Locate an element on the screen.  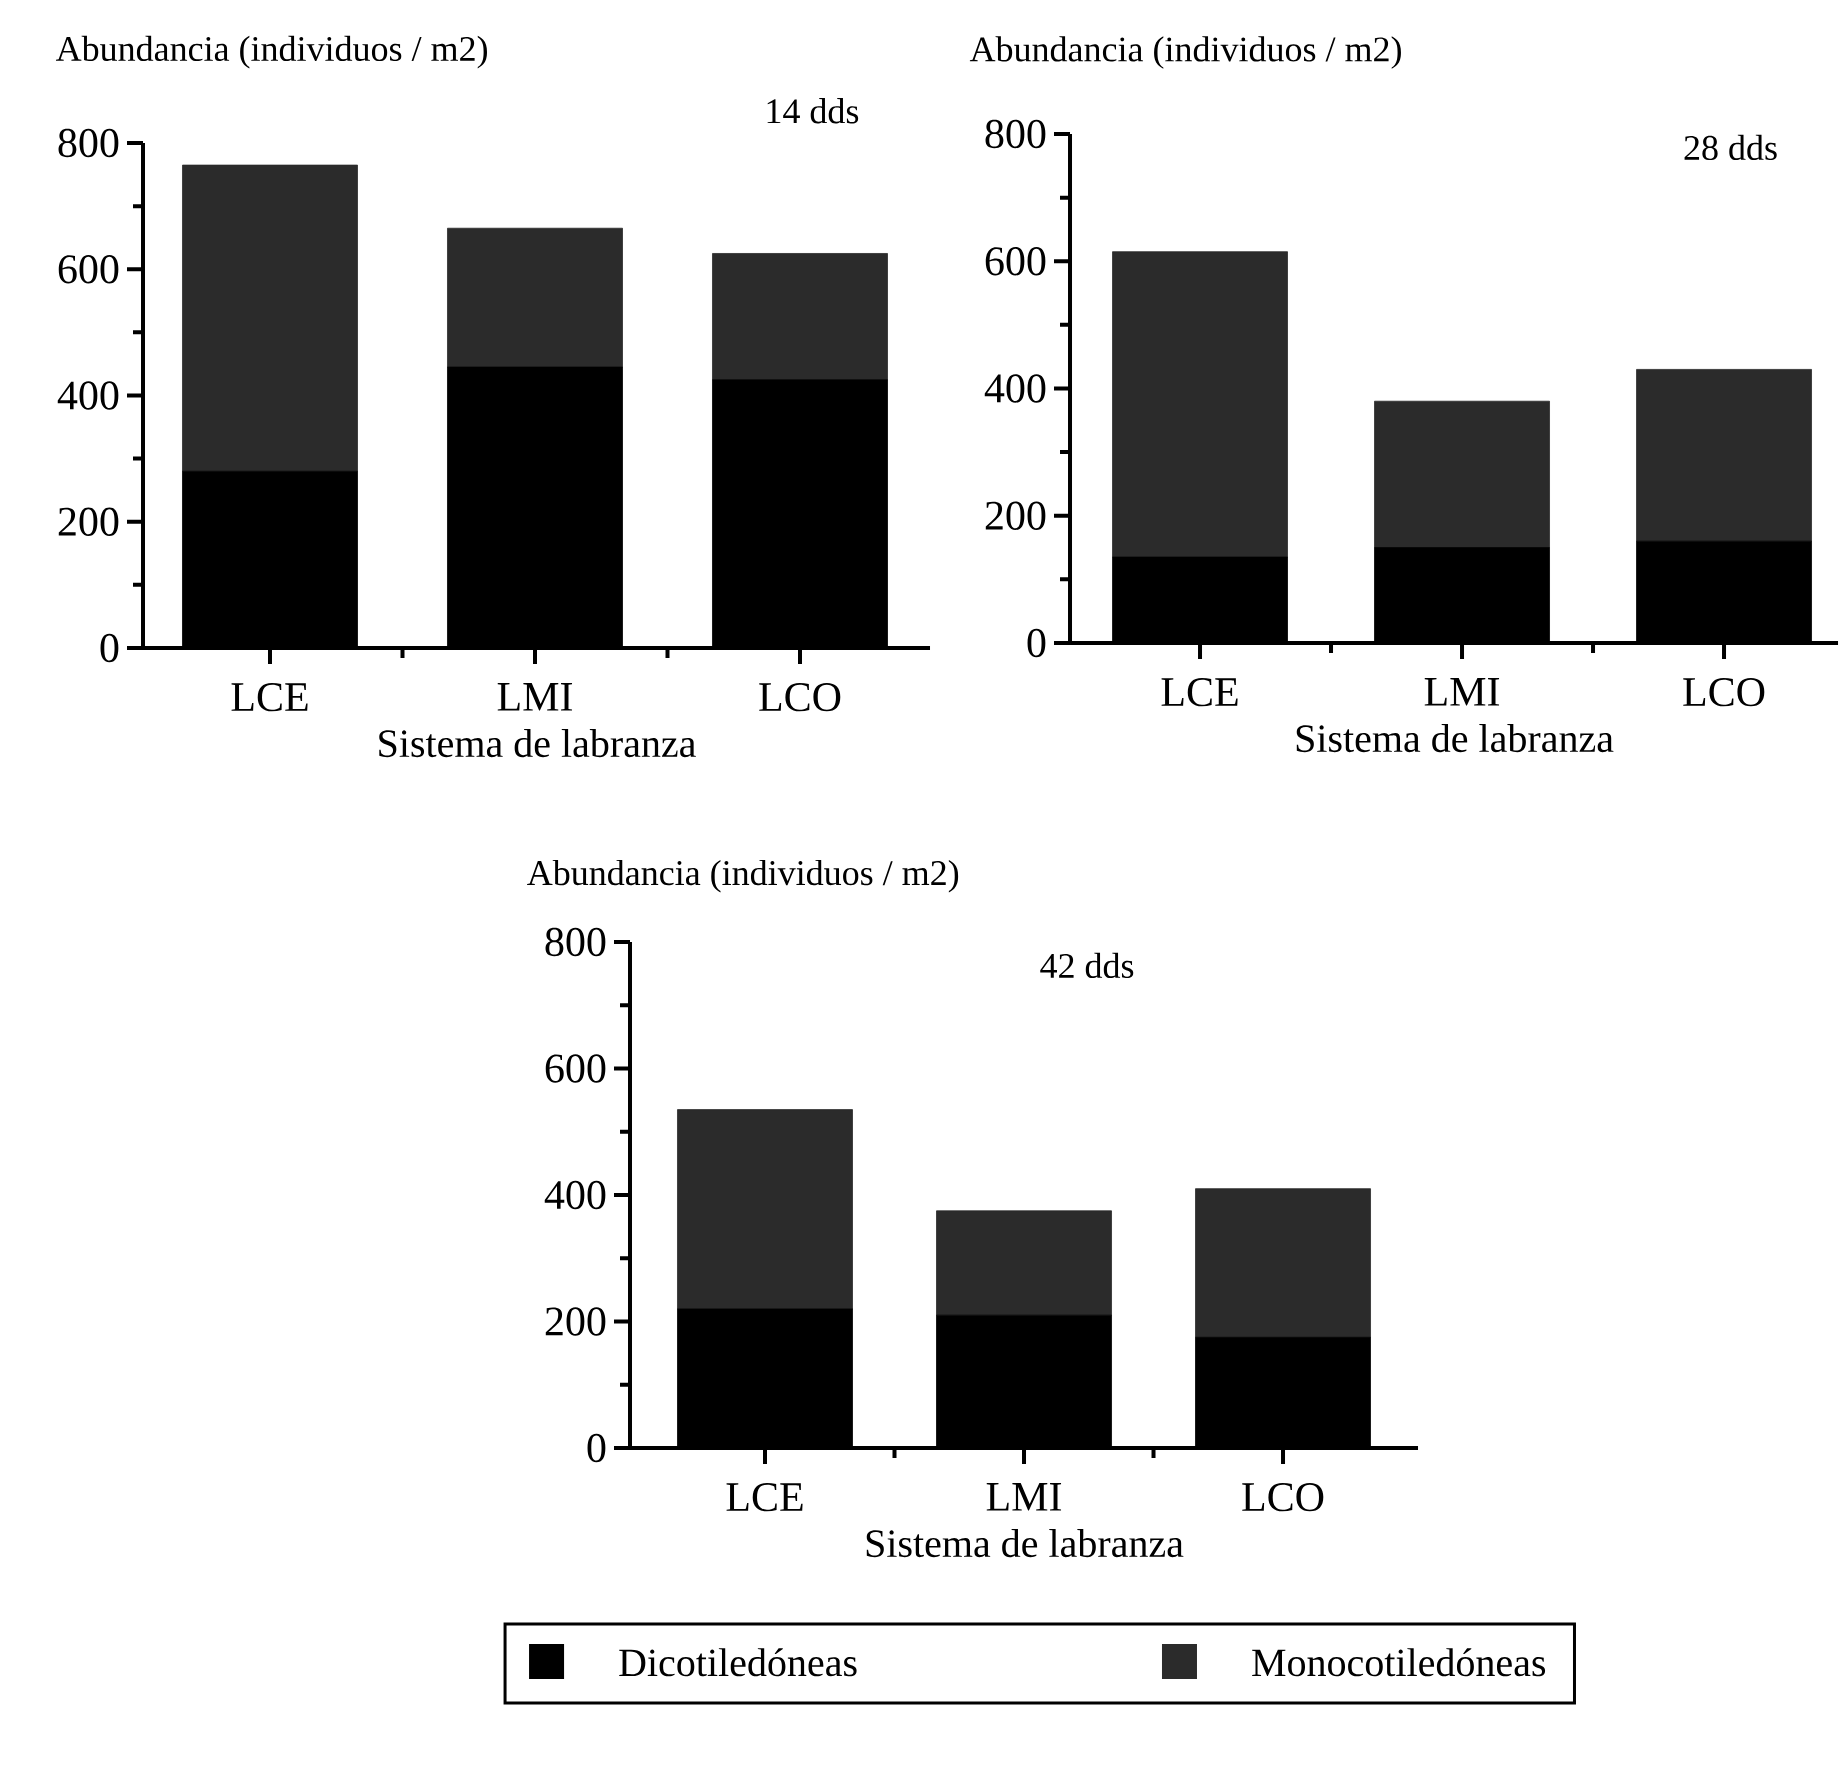
legend-label: Dicotiledóneas is located at coordinates (738, 1662).